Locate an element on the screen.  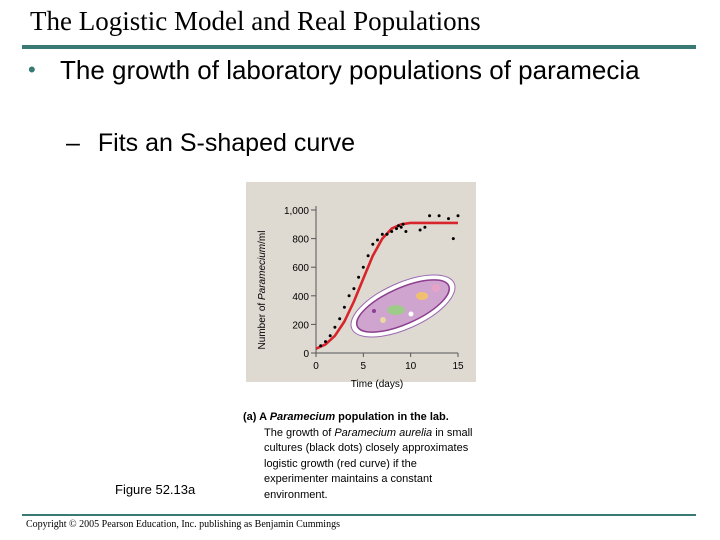
caption-body-start: The growth of is located at coordinates (299, 432).